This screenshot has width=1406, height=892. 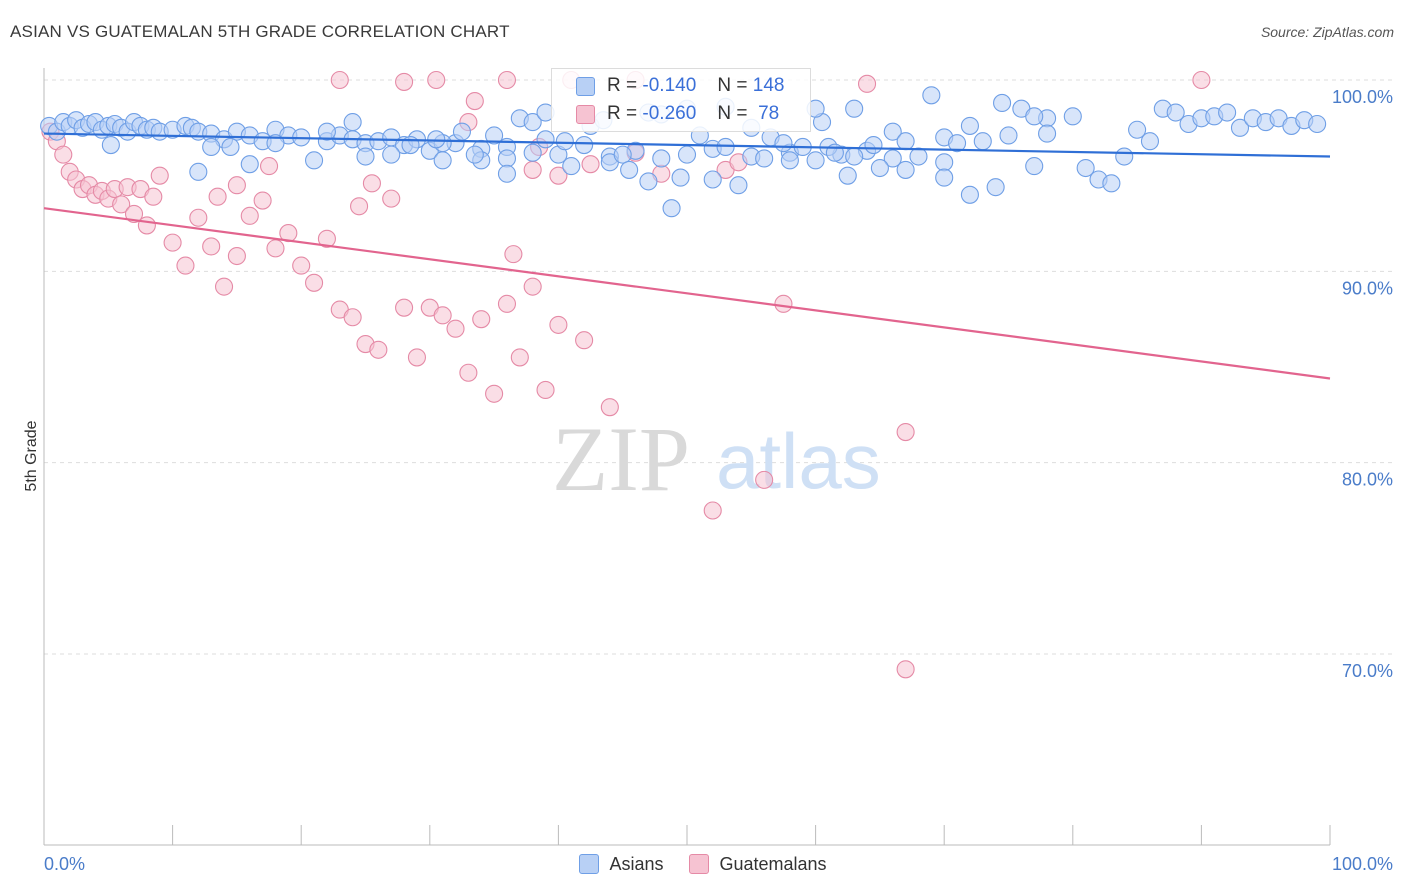 I want to click on legend-row-guatemalans: R = -0.260 N = 78, so click(x=677, y=114).